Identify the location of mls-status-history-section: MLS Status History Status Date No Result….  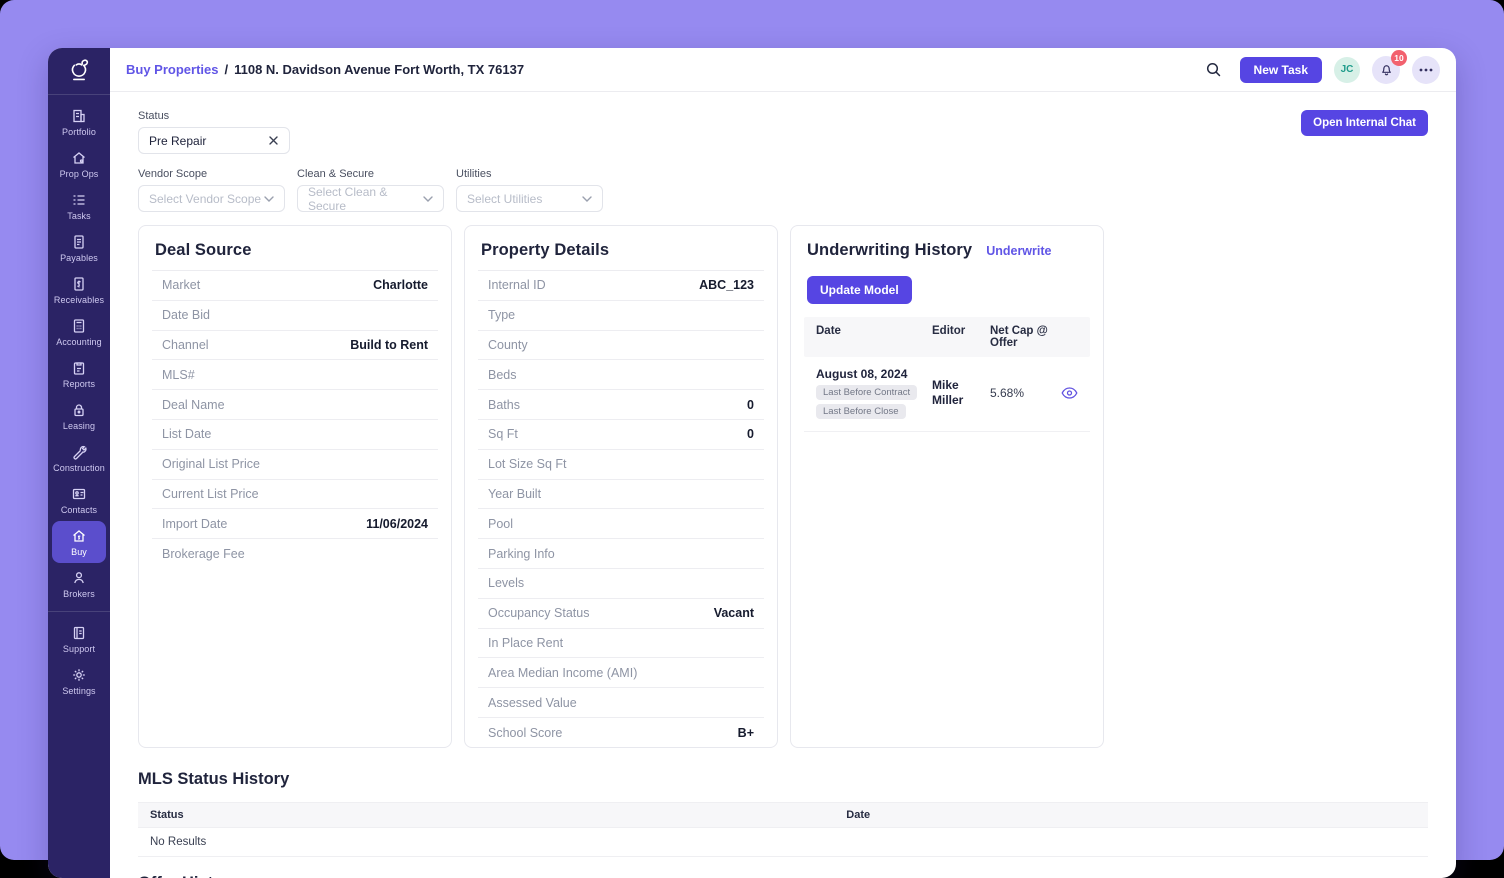
(783, 813).